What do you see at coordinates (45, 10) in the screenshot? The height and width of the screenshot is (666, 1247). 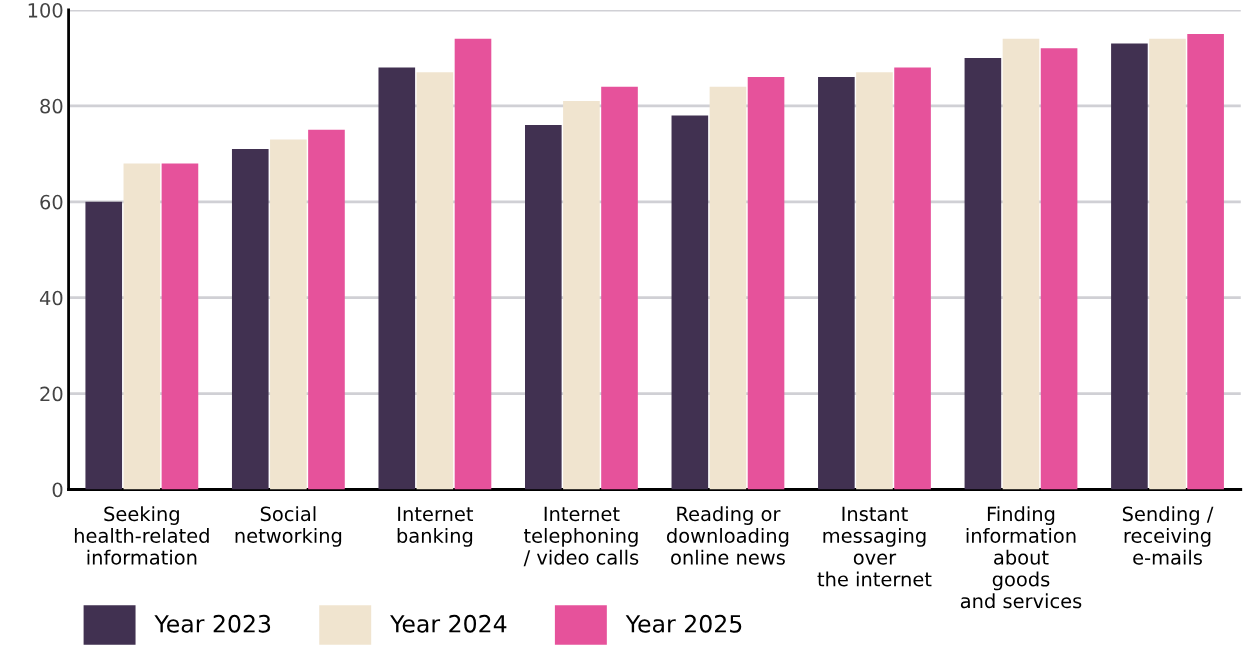 I see `y-tick-label: 100` at bounding box center [45, 10].